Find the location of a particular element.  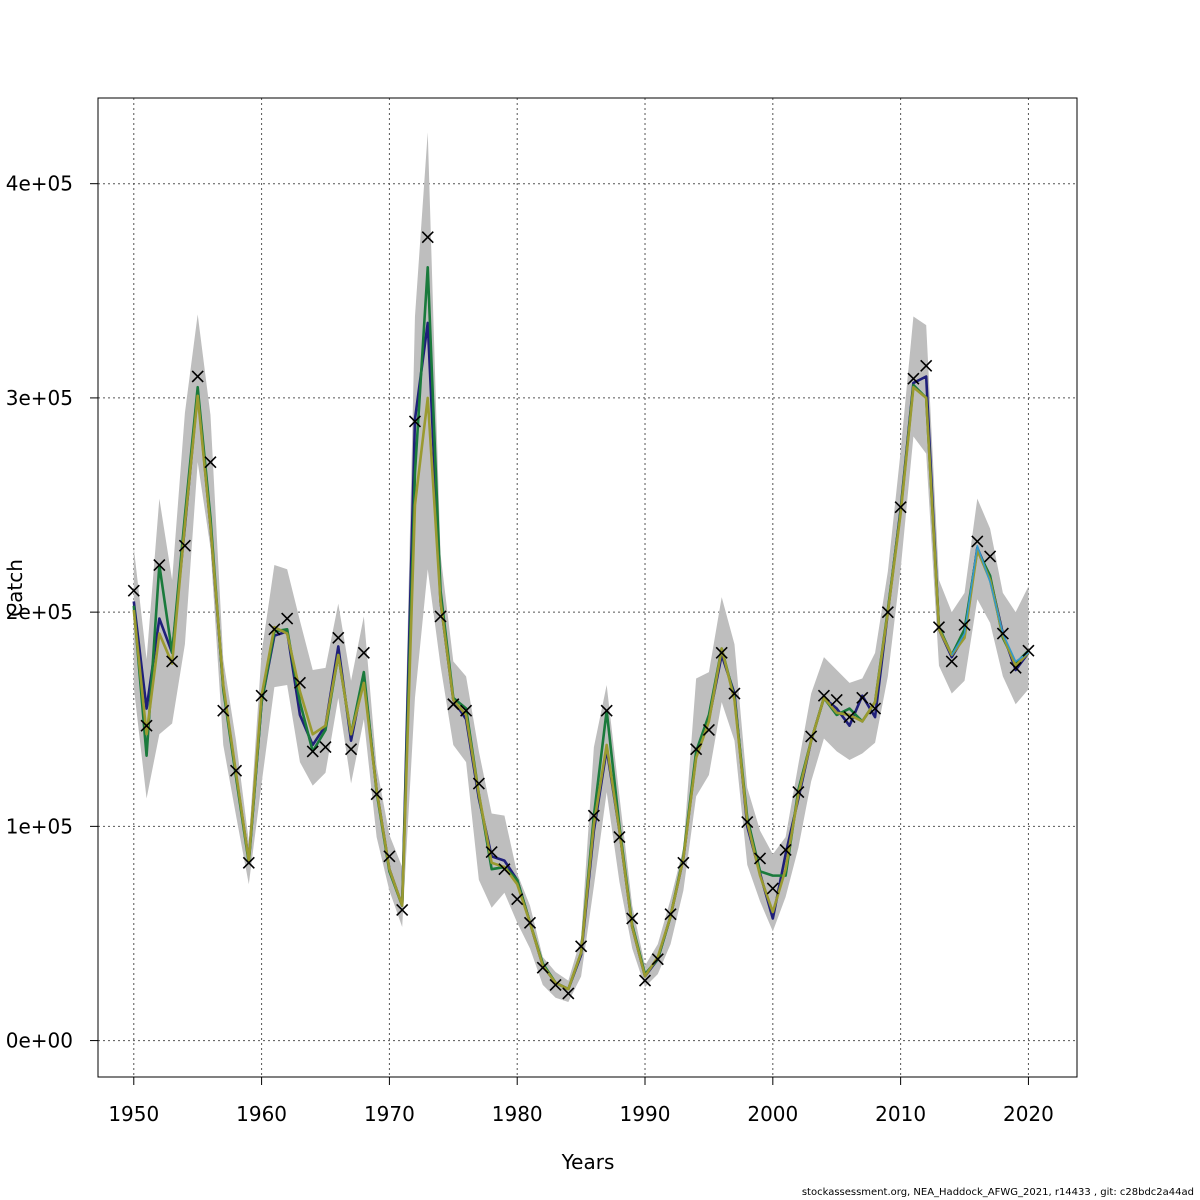

x-axis-title: Years is located at coordinates (588, 1162).